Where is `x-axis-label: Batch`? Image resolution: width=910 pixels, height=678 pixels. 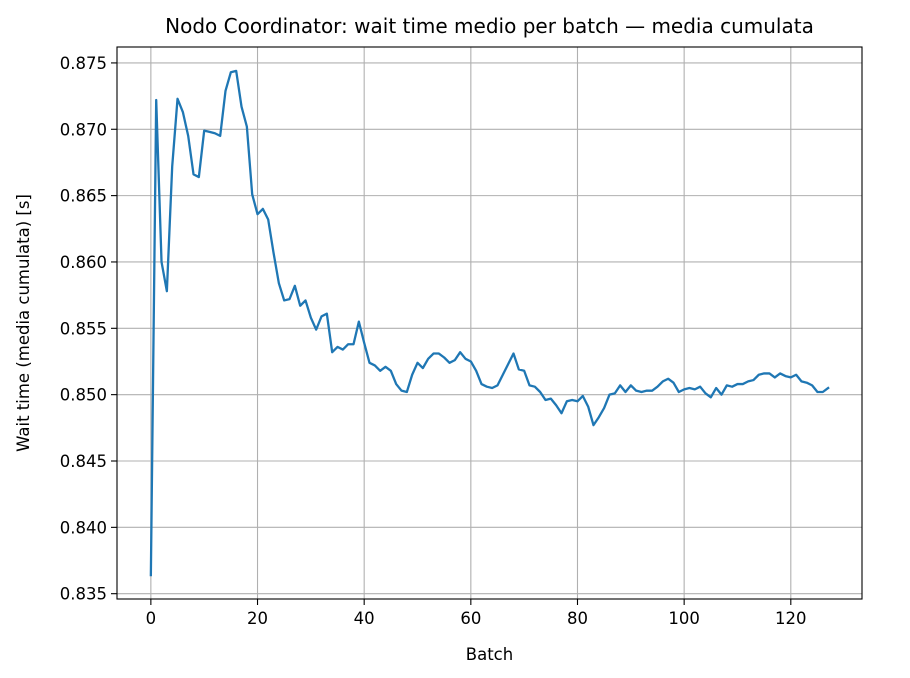 x-axis-label: Batch is located at coordinates (489, 654).